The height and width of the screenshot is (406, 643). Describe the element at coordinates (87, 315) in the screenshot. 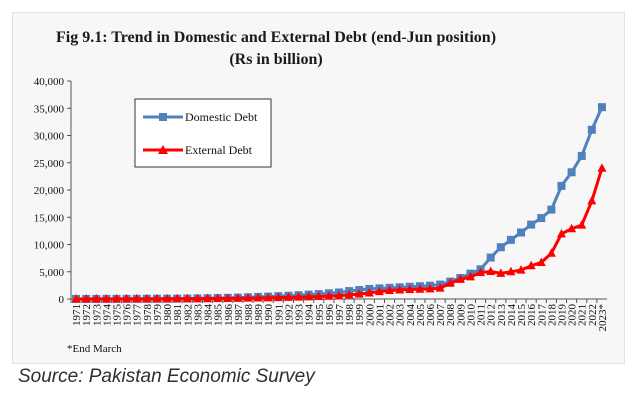

I see `x-tick-label: 1972` at that location.